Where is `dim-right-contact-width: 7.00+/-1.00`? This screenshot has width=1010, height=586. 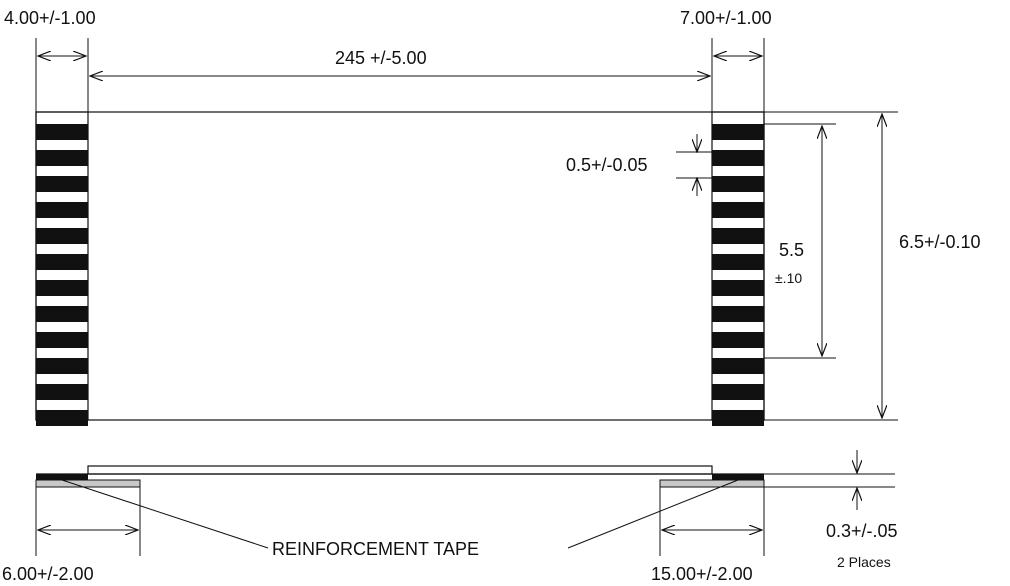
dim-right-contact-width: 7.00+/-1.00 is located at coordinates (726, 60).